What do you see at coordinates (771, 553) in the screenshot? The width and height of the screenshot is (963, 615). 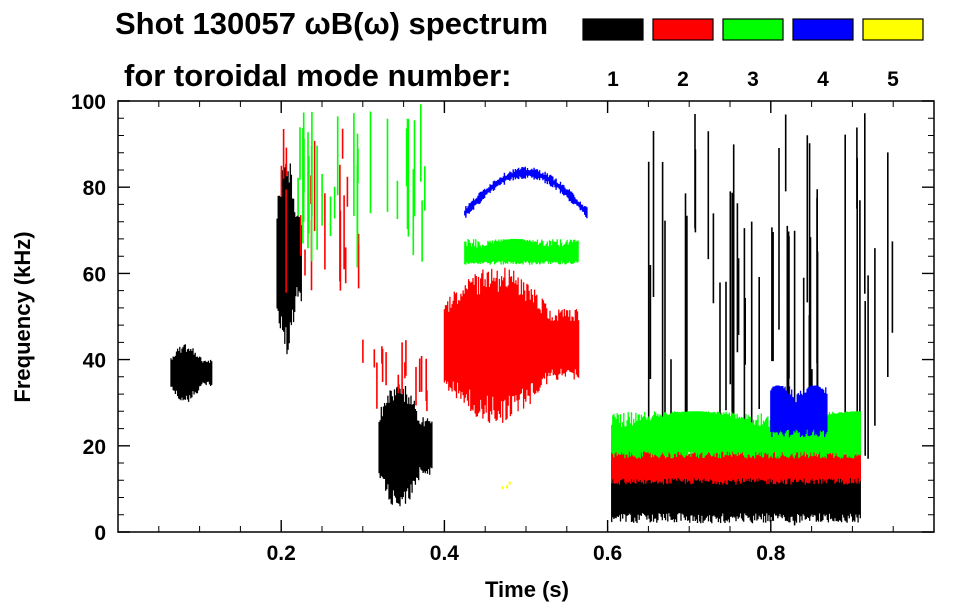 I see `x-tick-label-0.8: 0.8` at bounding box center [771, 553].